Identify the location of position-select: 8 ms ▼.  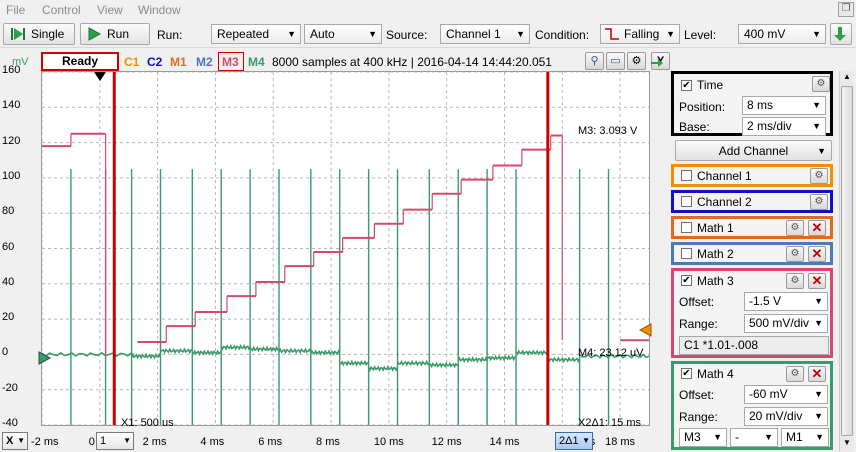
(784, 105).